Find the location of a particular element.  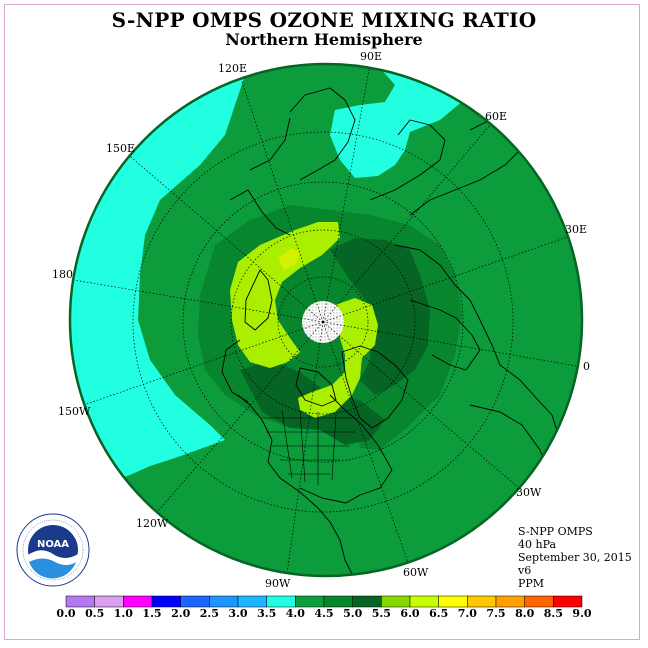

colorbar-tick-label: 1.0 is located at coordinates (123, 613).